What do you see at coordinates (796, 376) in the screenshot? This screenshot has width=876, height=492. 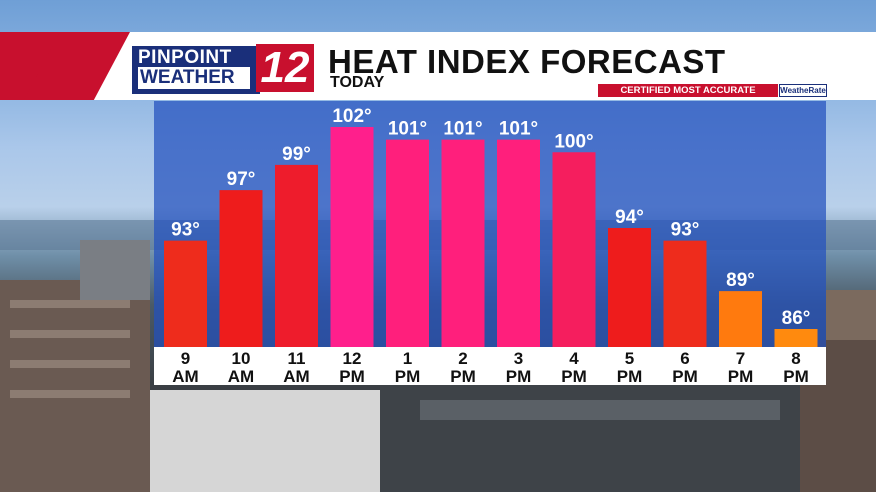 I see `x-tick-period-11: PM` at bounding box center [796, 376].